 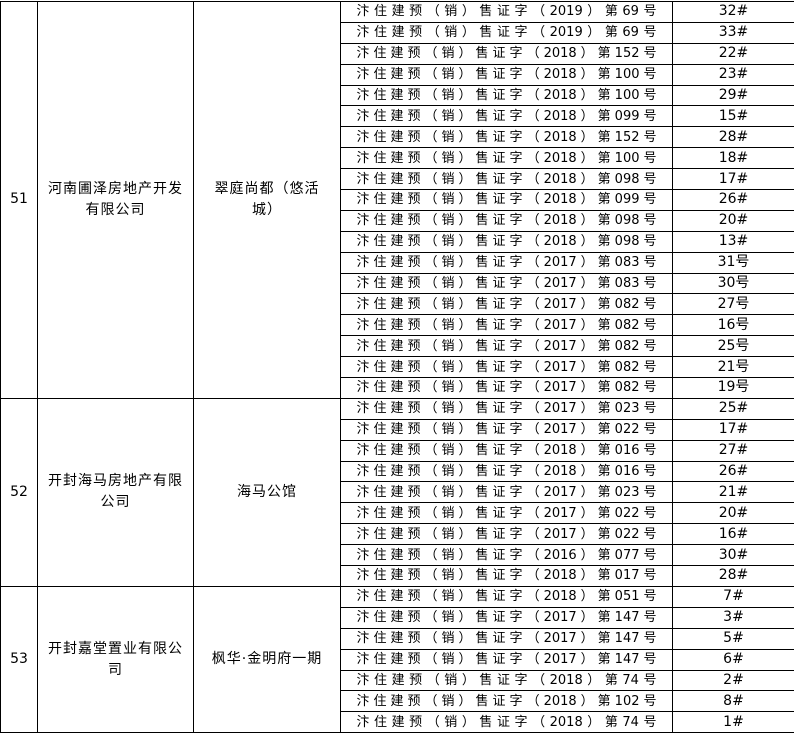 I want to click on certificate-number: 汴住建预（销）售证字（2018）第051号, so click(x=507, y=596).